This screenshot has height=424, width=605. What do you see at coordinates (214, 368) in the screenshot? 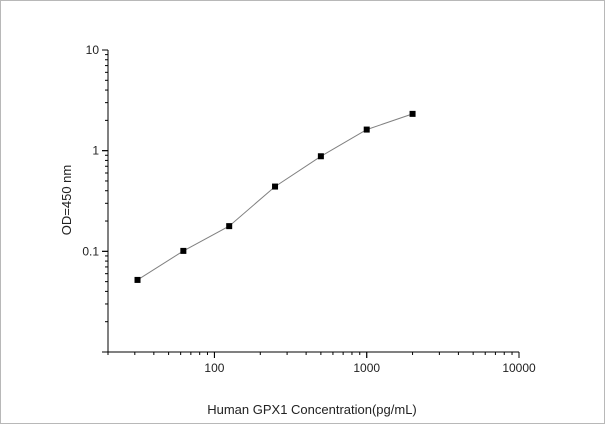
I see `x-tick-label: 100` at bounding box center [214, 368].